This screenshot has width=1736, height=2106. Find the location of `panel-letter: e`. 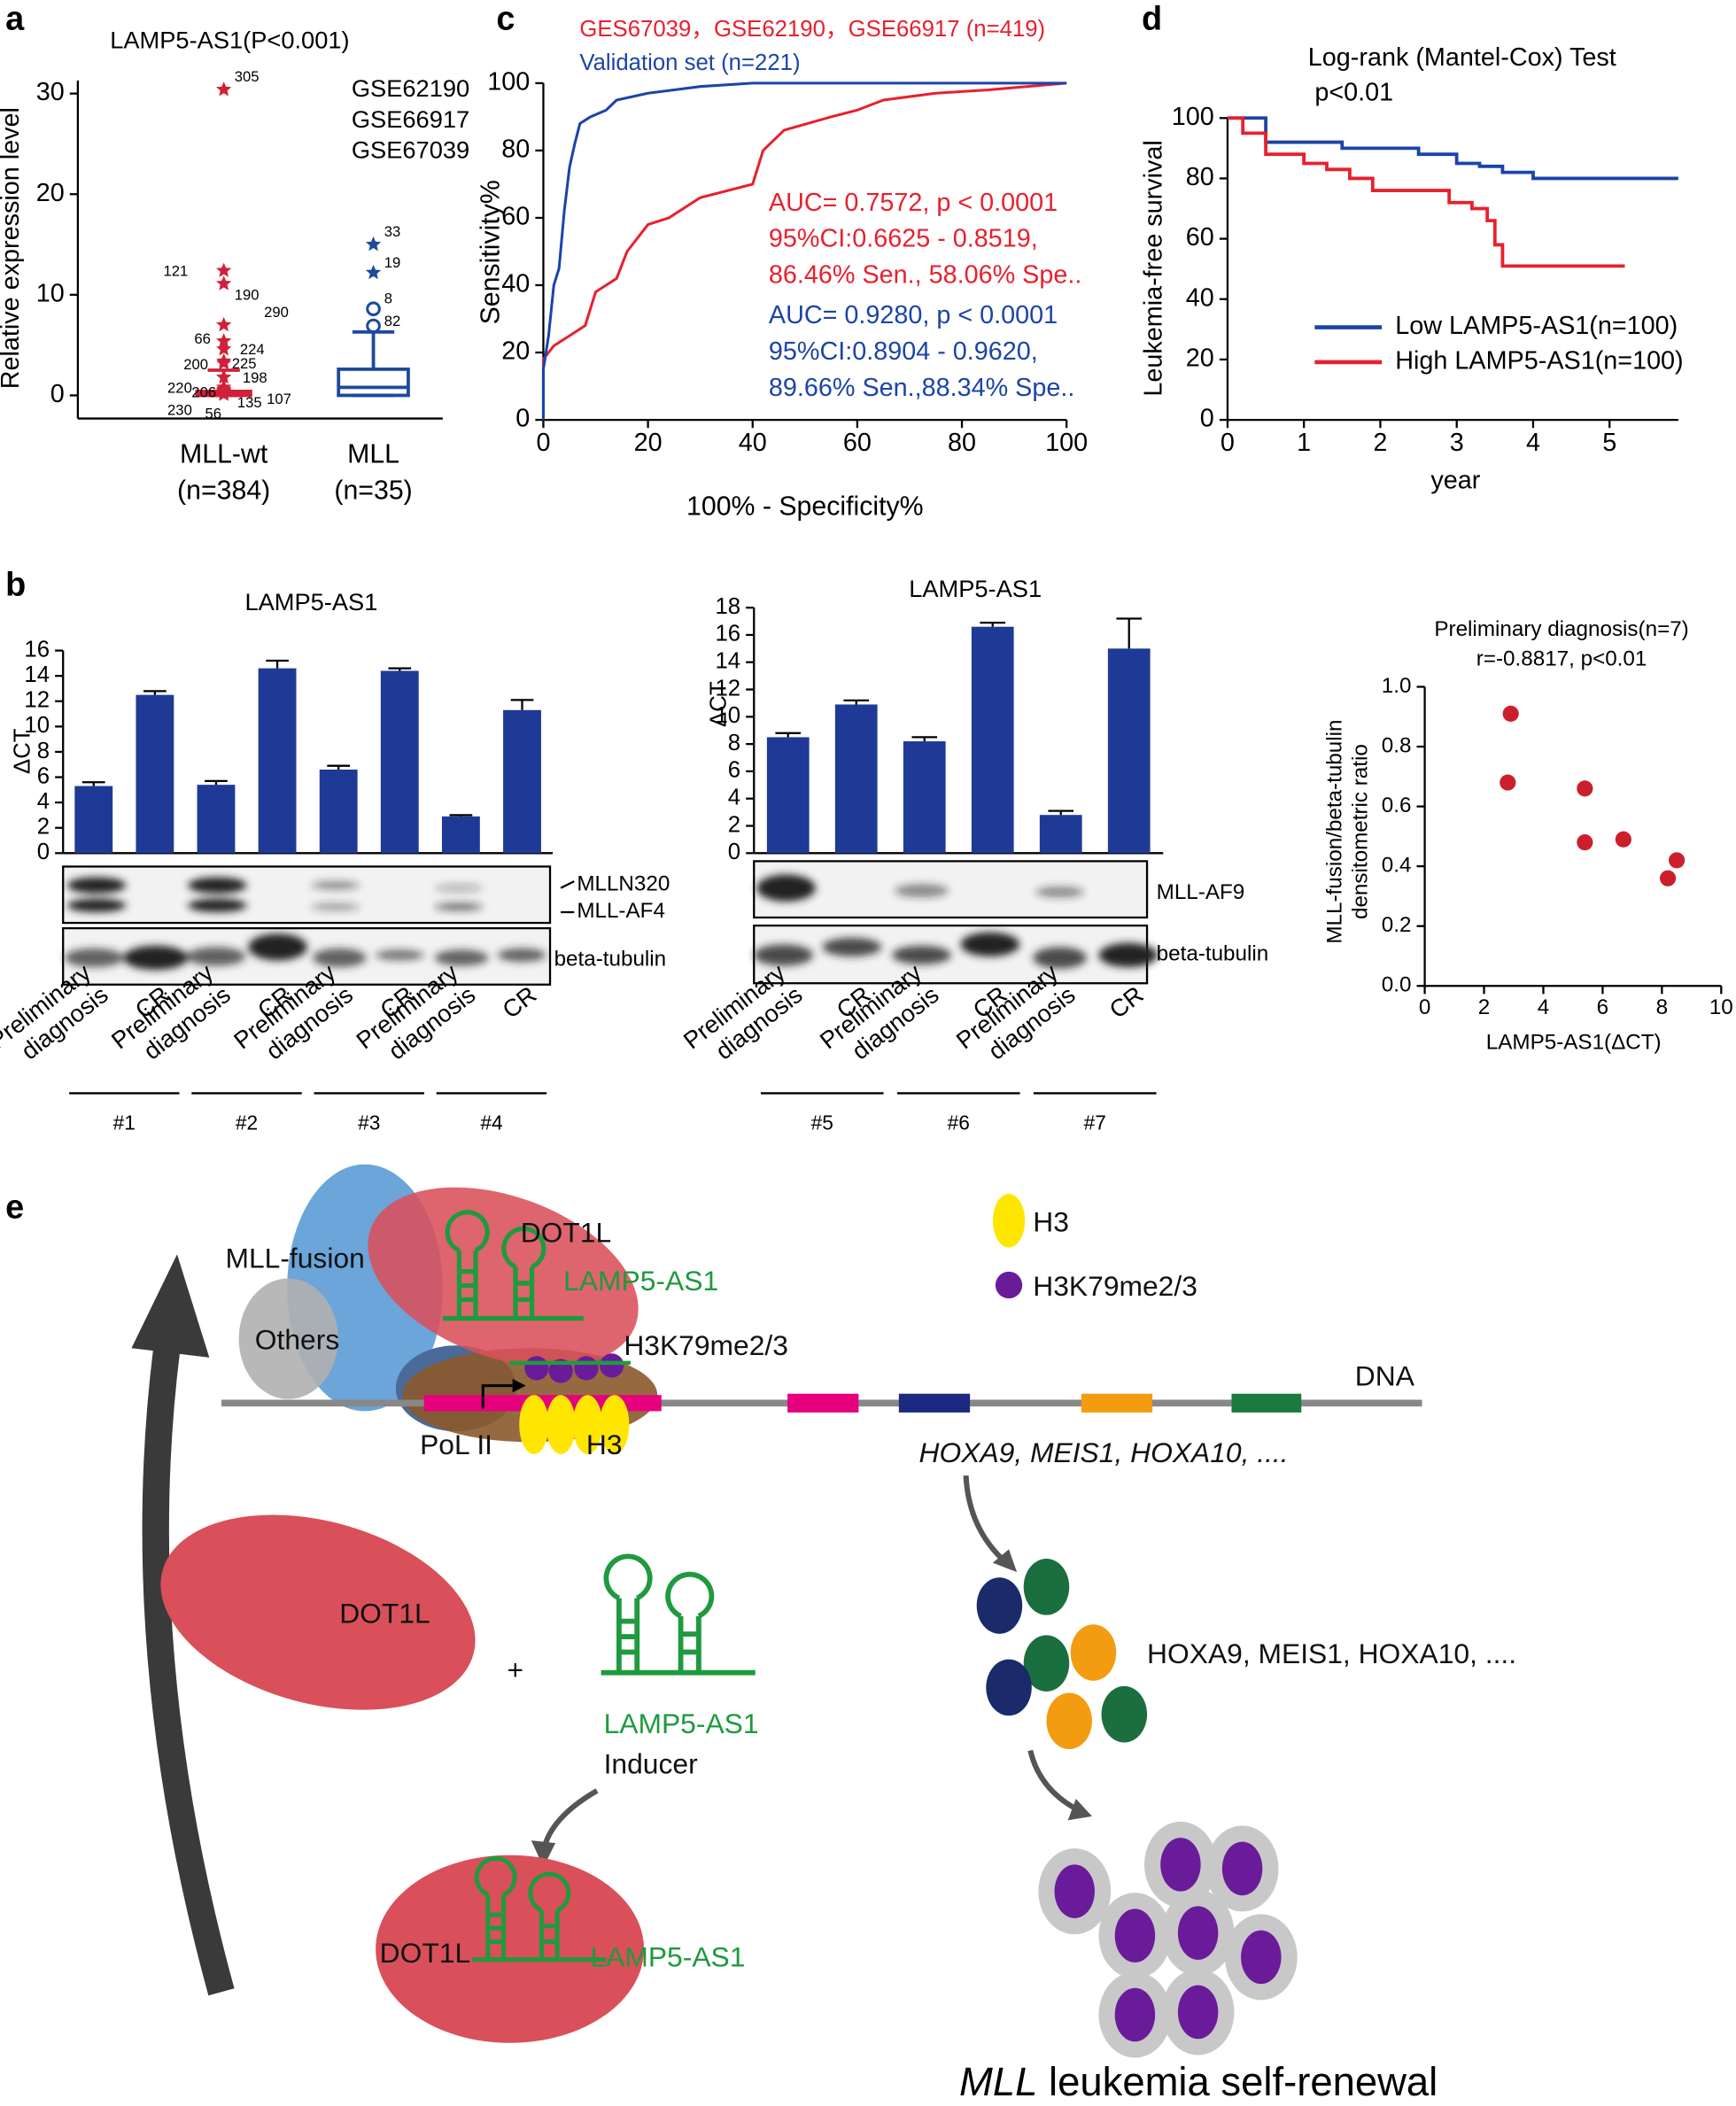

panel-letter: e is located at coordinates (14, 1207).